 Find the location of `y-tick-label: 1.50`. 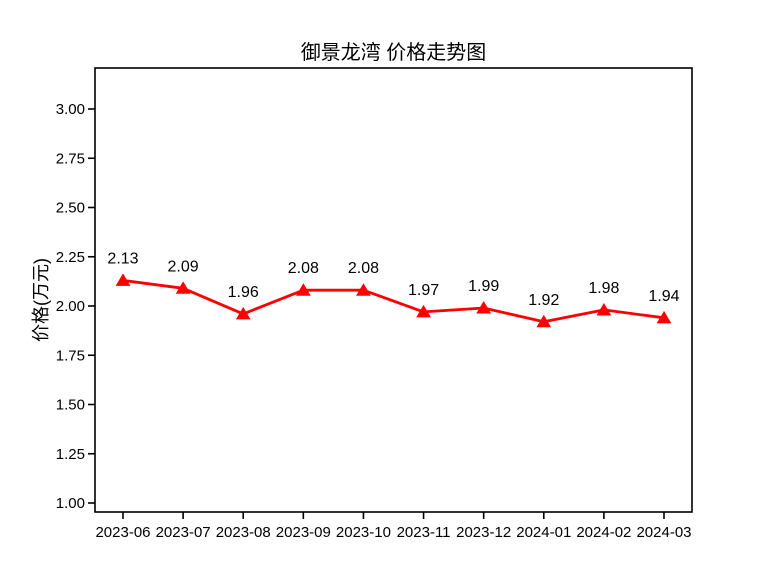

y-tick-label: 1.50 is located at coordinates (70, 405).